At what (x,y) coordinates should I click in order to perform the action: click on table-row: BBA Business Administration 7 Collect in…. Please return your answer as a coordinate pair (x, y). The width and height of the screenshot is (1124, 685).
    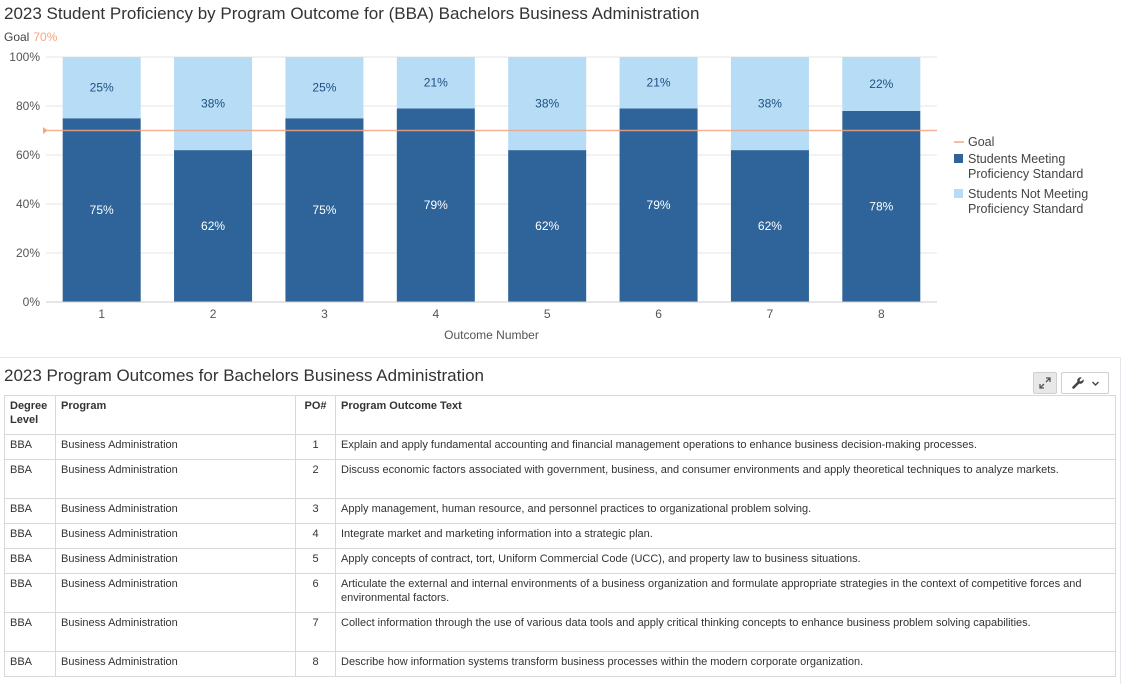
    Looking at the image, I should click on (560, 632).